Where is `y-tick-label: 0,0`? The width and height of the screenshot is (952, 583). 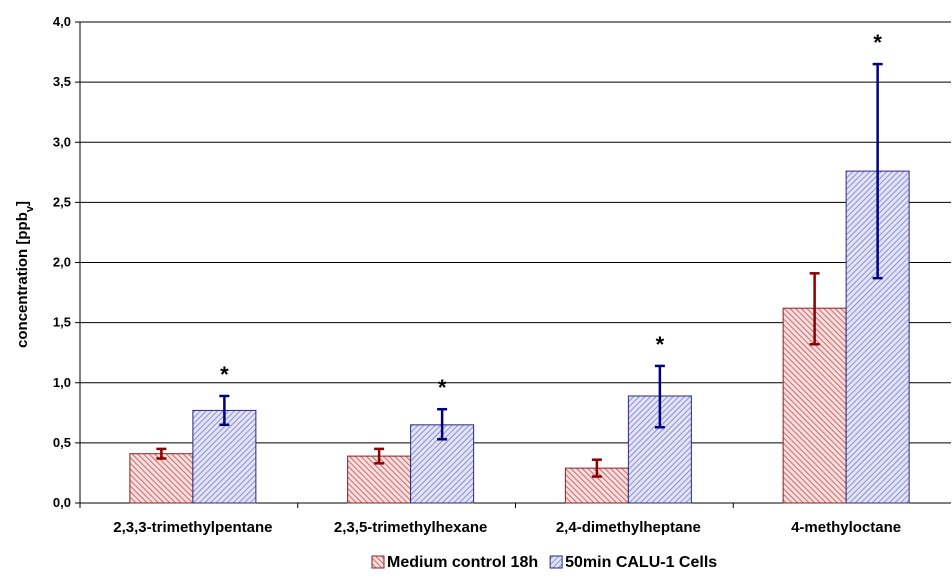
y-tick-label: 0,0 is located at coordinates (62, 502).